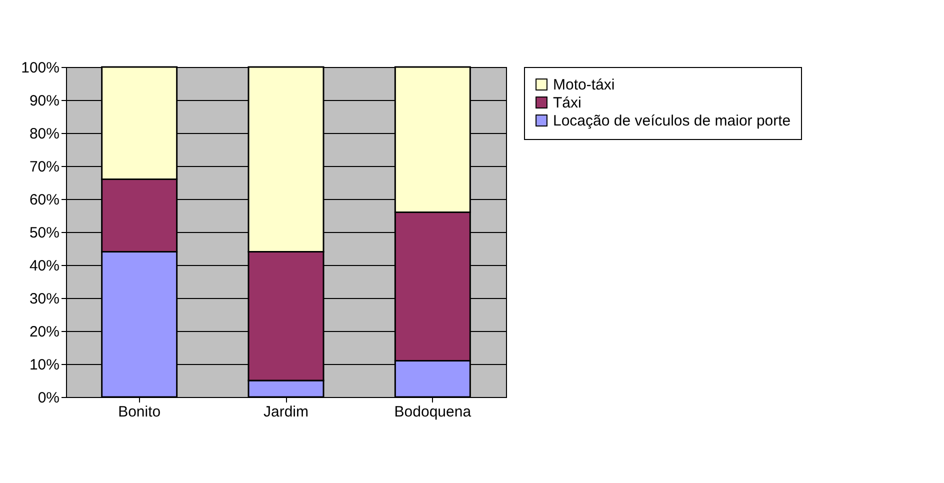 The height and width of the screenshot is (483, 944). Describe the element at coordinates (49, 398) in the screenshot. I see `y-tick-label: 0%` at that location.